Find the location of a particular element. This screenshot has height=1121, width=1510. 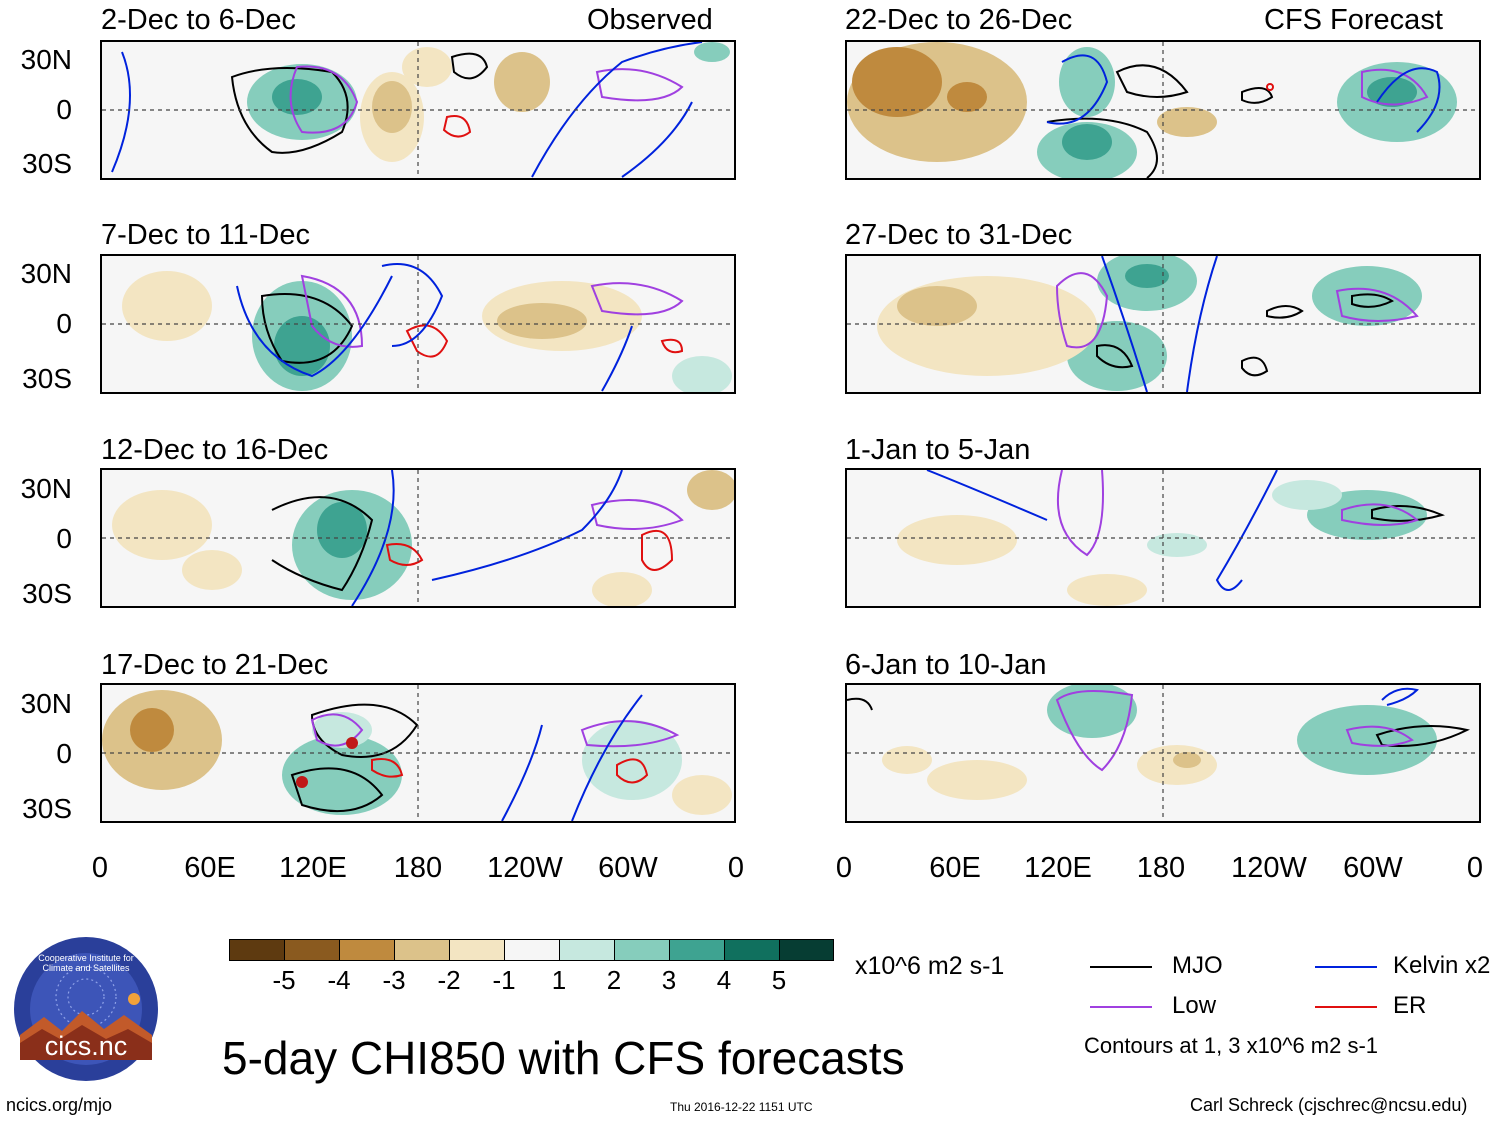

colorbar-label: 4 is located at coordinates (724, 980).